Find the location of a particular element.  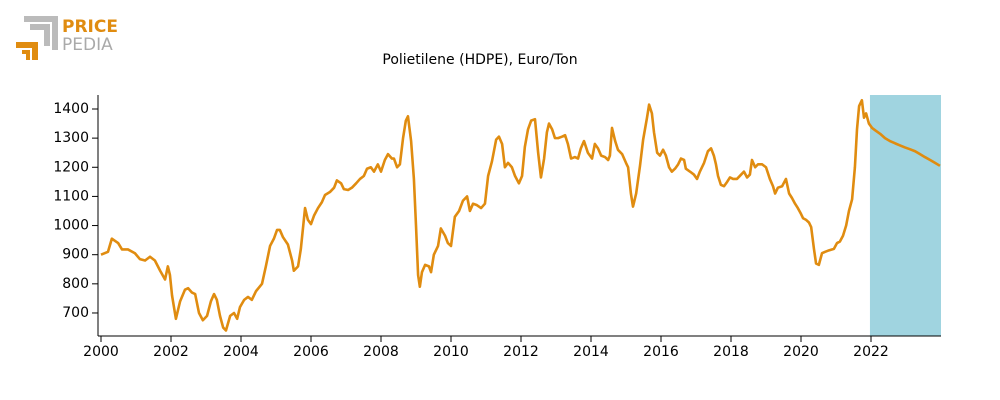

x-tick-label: 2020 is located at coordinates (801, 352).